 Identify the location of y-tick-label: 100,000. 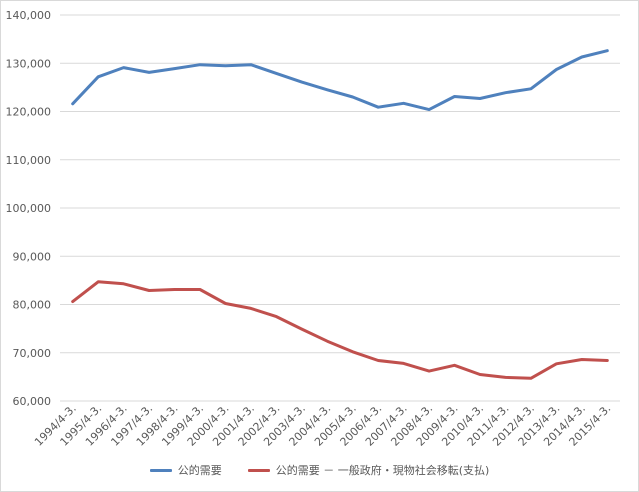
(29, 208).